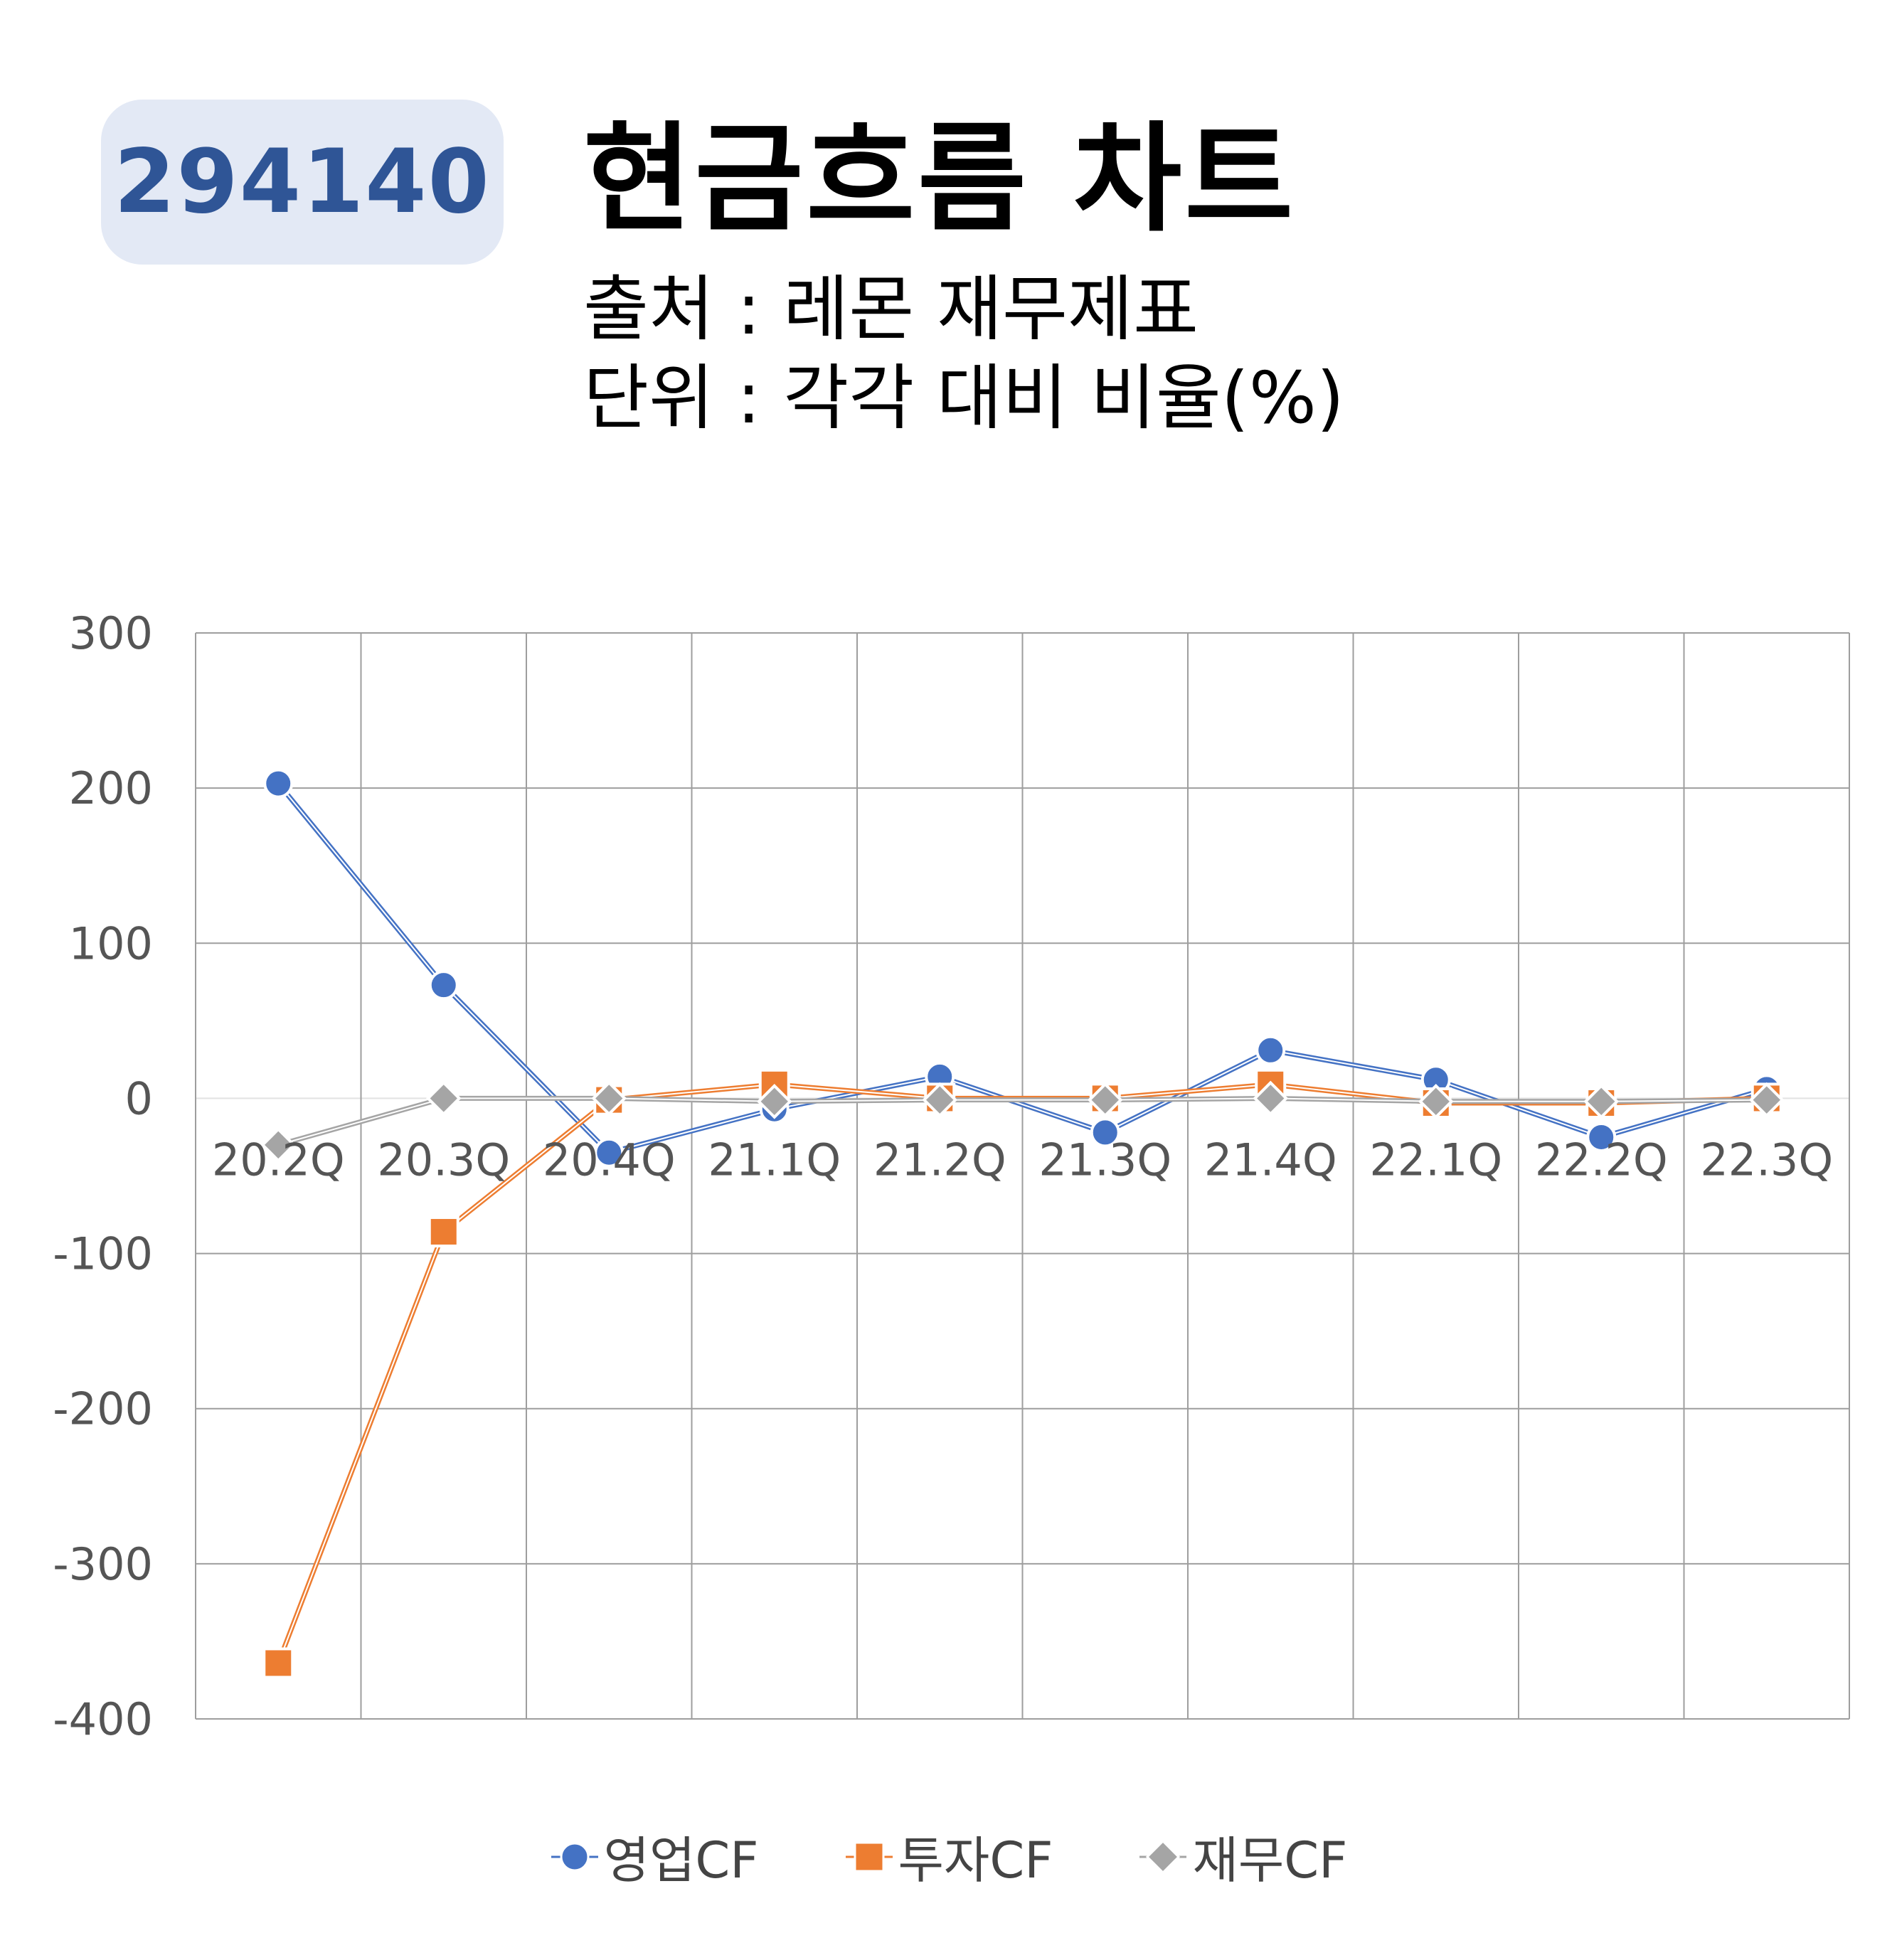 The width and height of the screenshot is (1897, 1960). Describe the element at coordinates (575, 1856) in the screenshot. I see `circle-marker-icon` at that location.